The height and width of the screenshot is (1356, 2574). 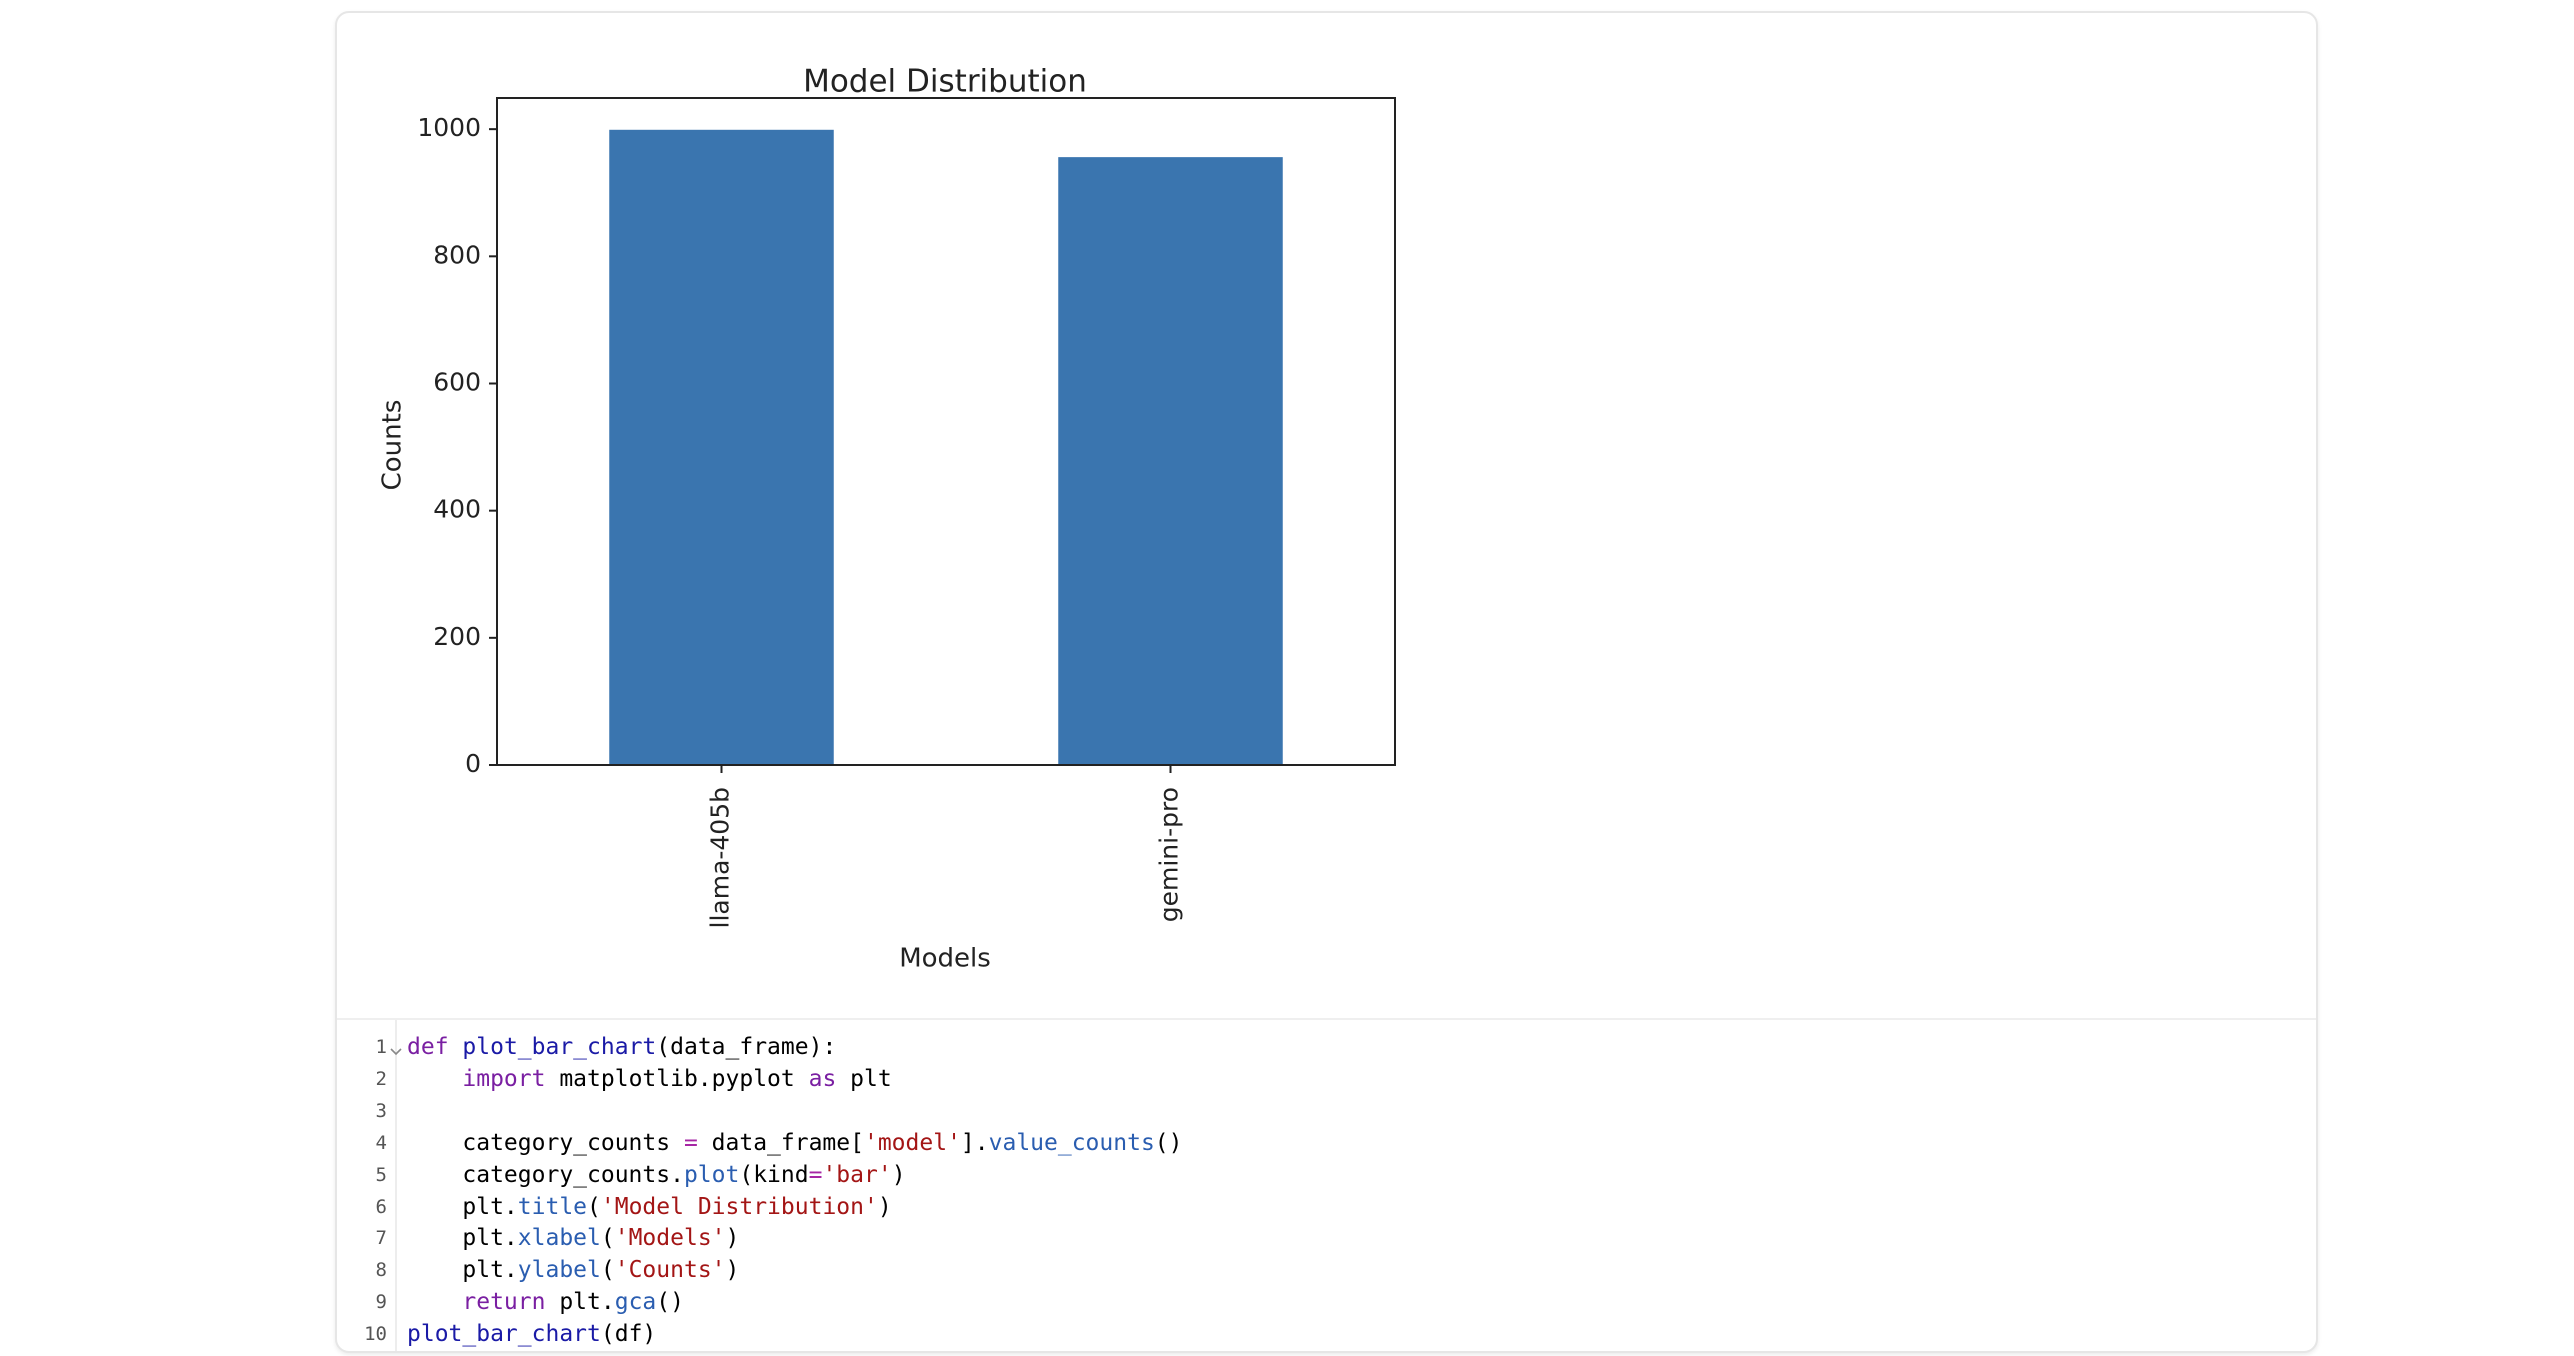 What do you see at coordinates (396, 1185) in the screenshot?
I see `gutter-divider` at bounding box center [396, 1185].